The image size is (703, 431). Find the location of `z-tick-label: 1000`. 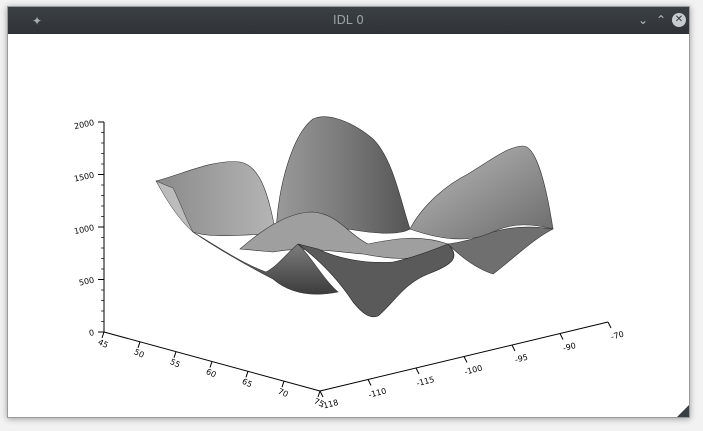

z-tick-label: 1000 is located at coordinates (84, 229).